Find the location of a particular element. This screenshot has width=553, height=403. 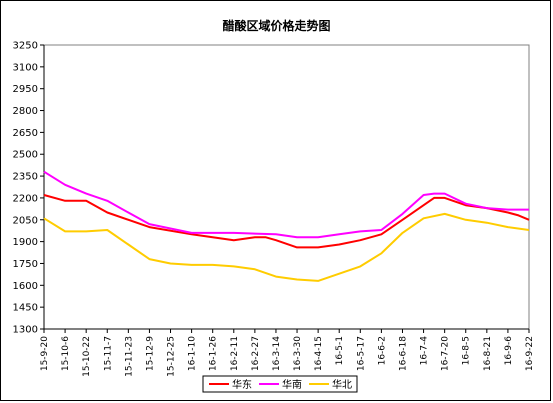

x-tick-label: 16-1-26 is located at coordinates (214, 353).